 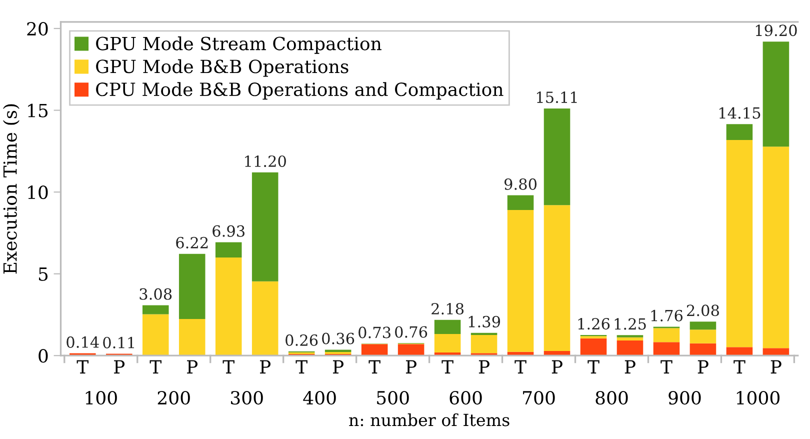 I want to click on total-label: 9.80, so click(x=520, y=184).